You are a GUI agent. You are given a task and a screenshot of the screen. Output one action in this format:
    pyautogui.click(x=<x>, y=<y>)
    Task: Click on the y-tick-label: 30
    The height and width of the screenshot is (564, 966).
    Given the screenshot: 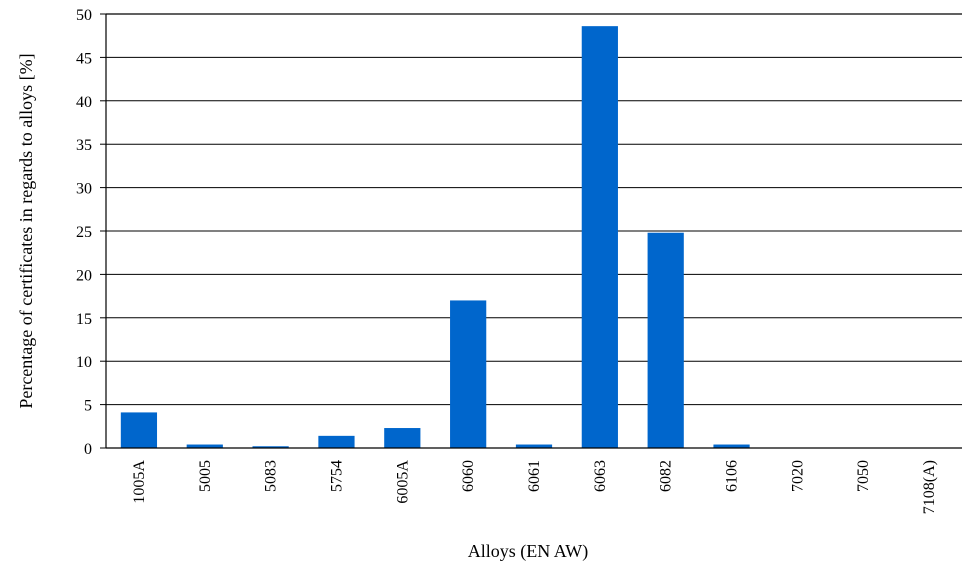 What is the action you would take?
    pyautogui.click(x=84, y=189)
    